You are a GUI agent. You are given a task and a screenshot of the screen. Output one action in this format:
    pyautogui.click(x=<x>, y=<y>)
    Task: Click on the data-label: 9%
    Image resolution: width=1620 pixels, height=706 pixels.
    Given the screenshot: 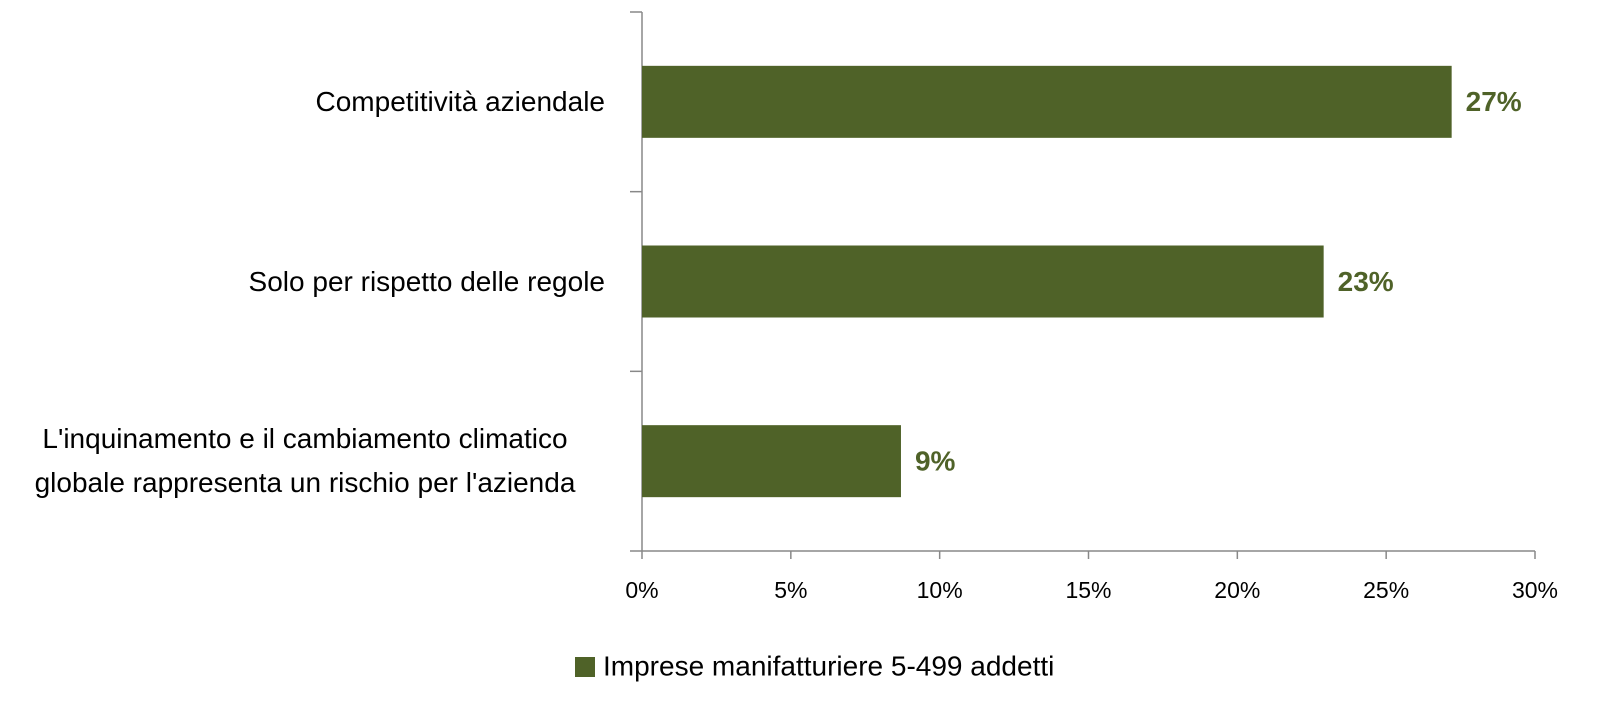 What is the action you would take?
    pyautogui.click(x=935, y=461)
    